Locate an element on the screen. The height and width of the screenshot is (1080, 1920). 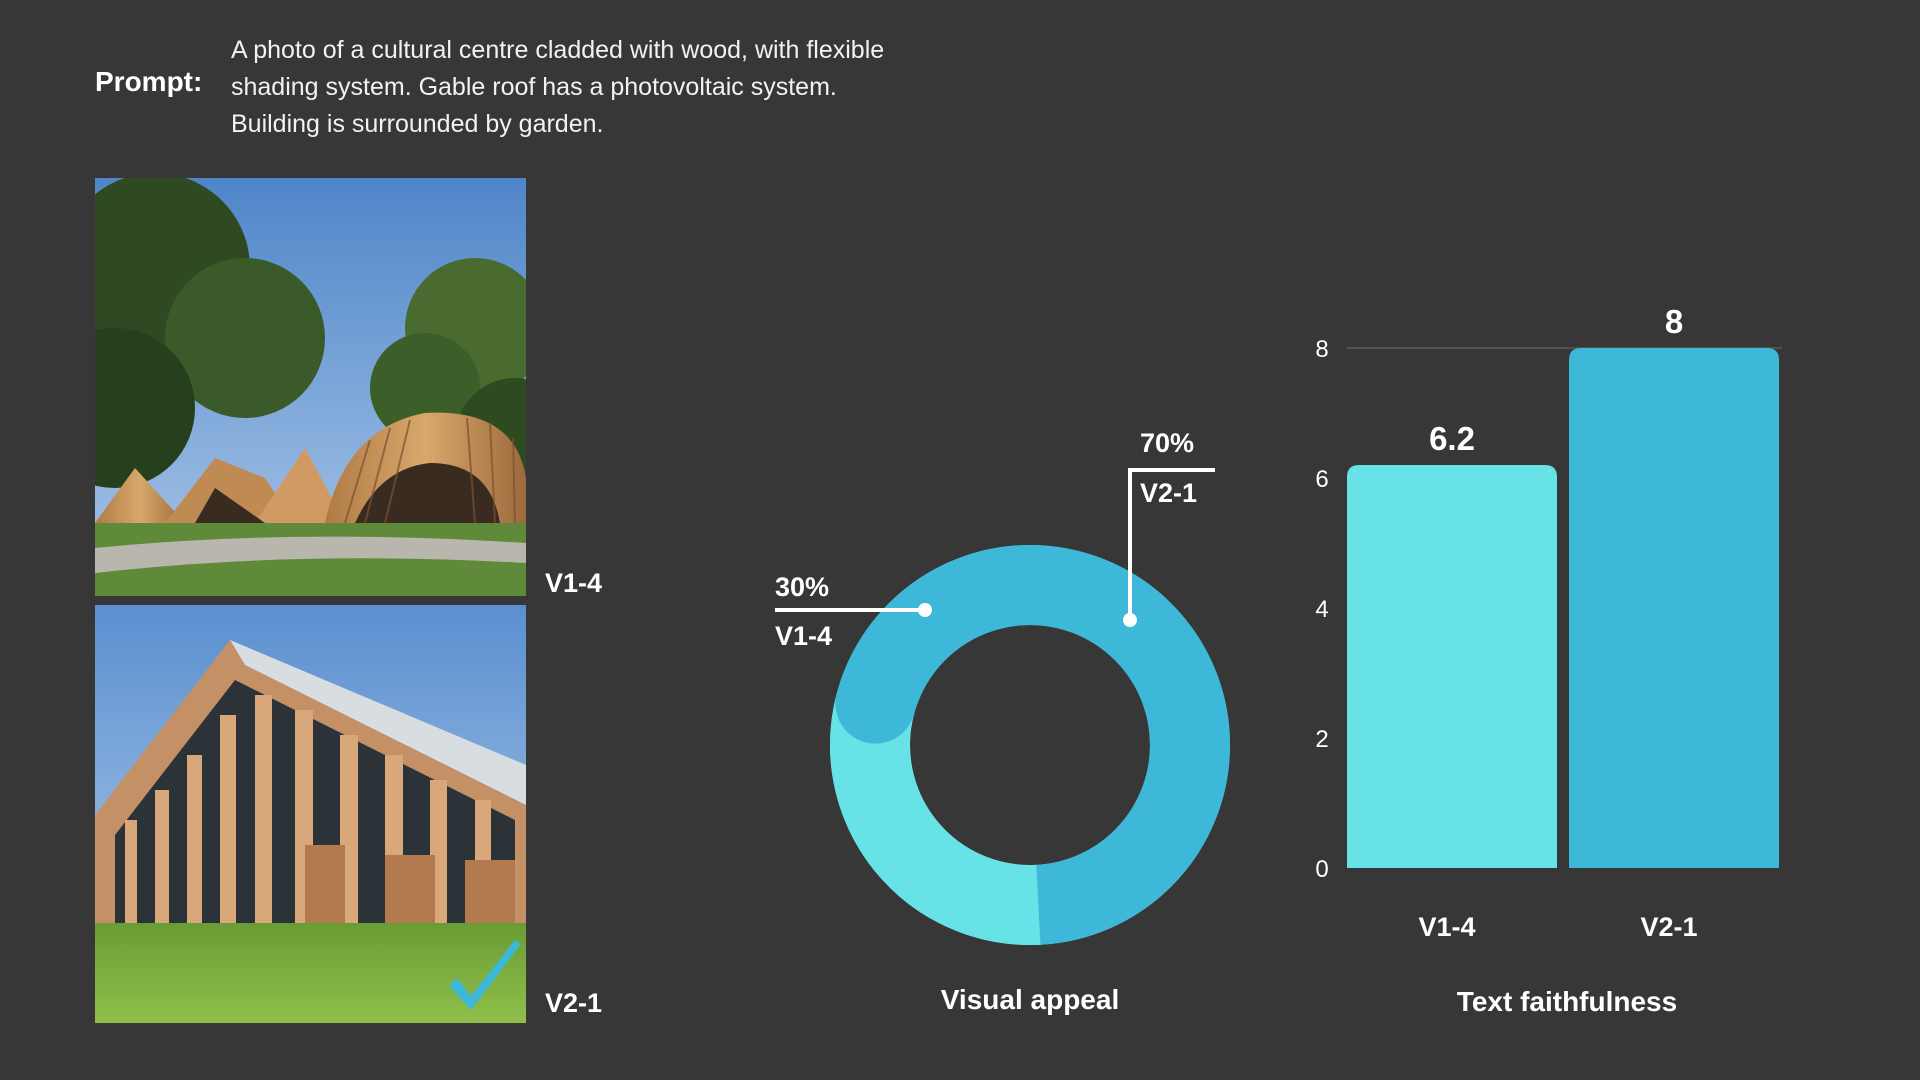
donut-slice-label-v2-1: V2-1 is located at coordinates (1168, 493).